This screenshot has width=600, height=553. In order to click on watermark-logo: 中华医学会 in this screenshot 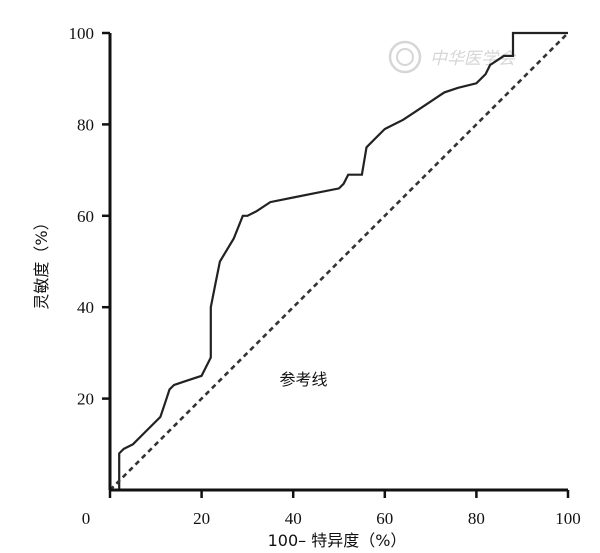, I will do `click(452, 57)`.